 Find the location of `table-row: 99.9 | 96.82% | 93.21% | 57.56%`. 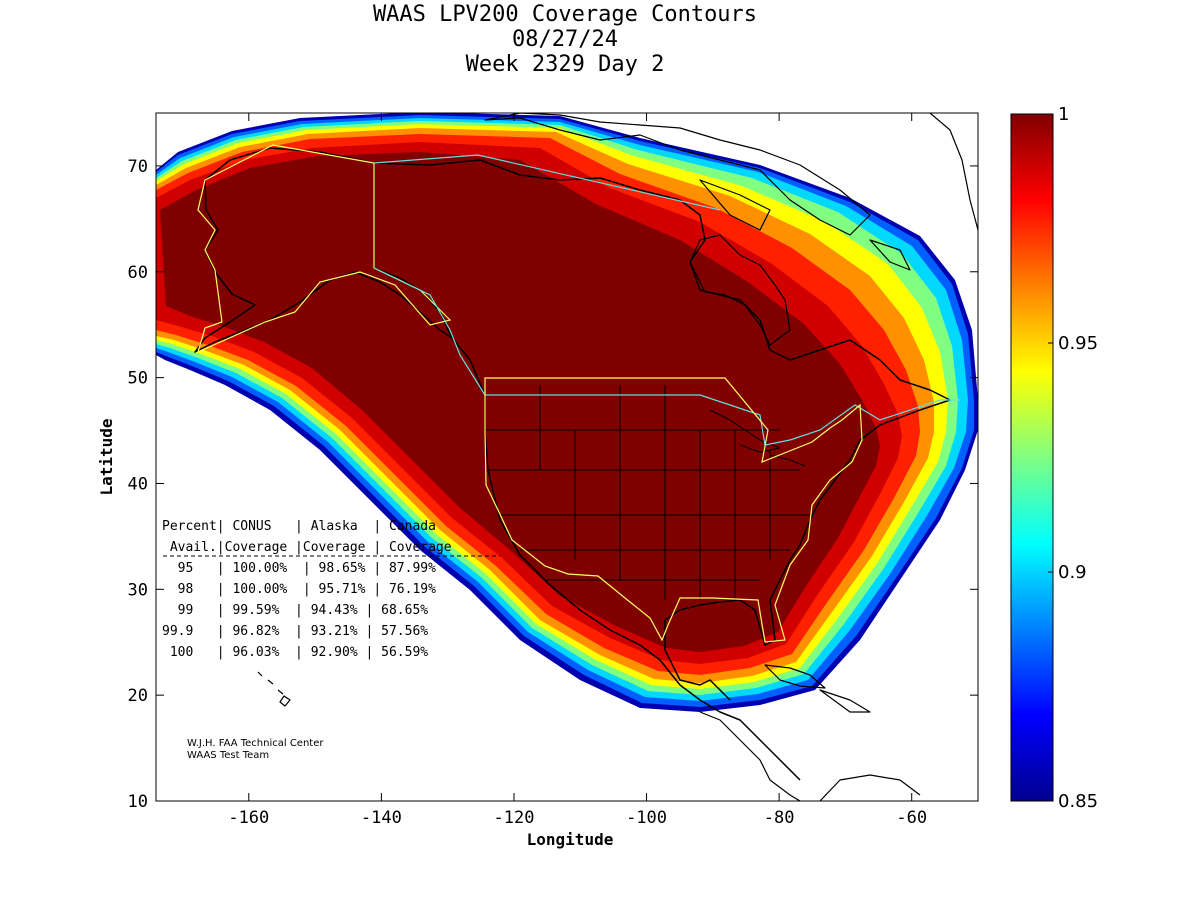

table-row: 99.9 | 96.82% | 93.21% | 57.56% is located at coordinates (295, 631).